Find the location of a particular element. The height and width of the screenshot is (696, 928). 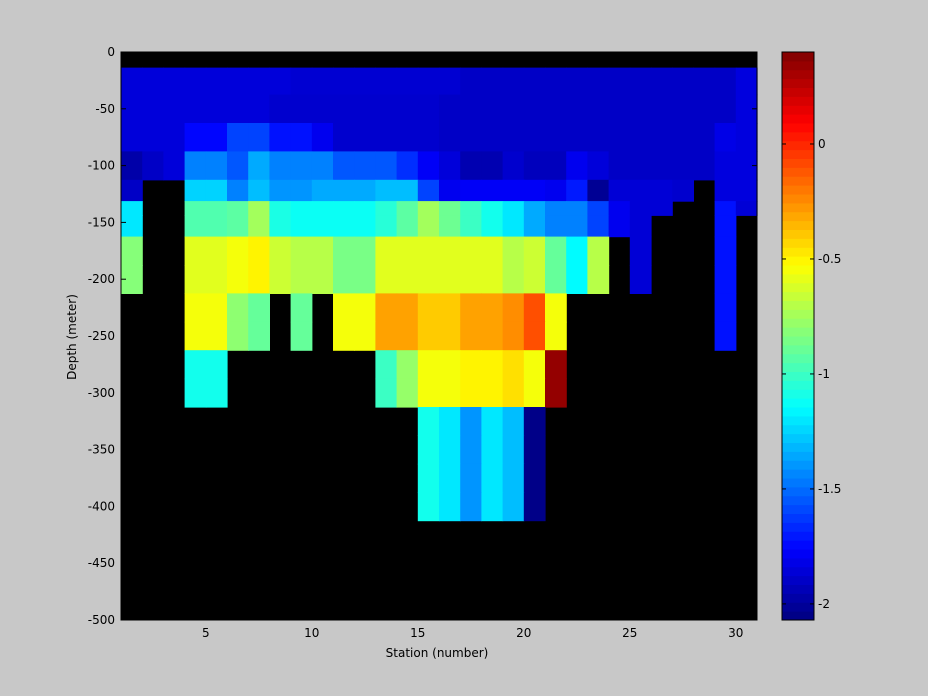

y-tick-label: -100 is located at coordinates (101, 166).